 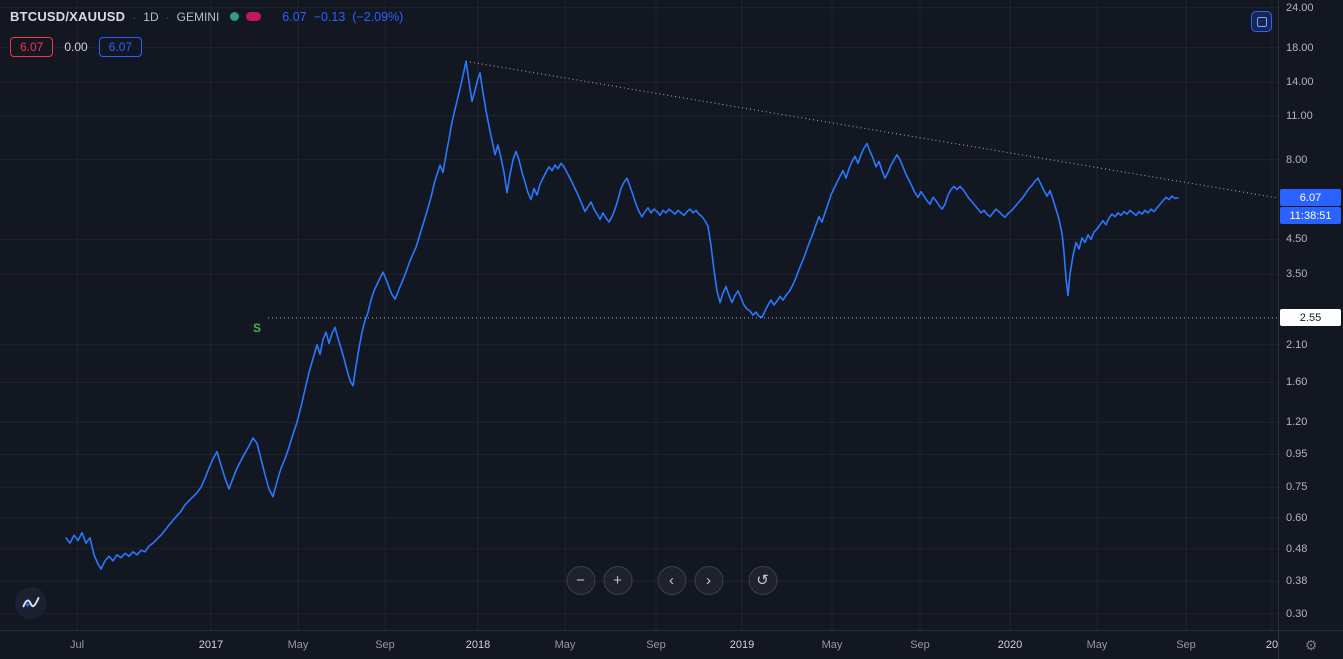 What do you see at coordinates (478, 645) in the screenshot?
I see `time-tick-label: 2018` at bounding box center [478, 645].